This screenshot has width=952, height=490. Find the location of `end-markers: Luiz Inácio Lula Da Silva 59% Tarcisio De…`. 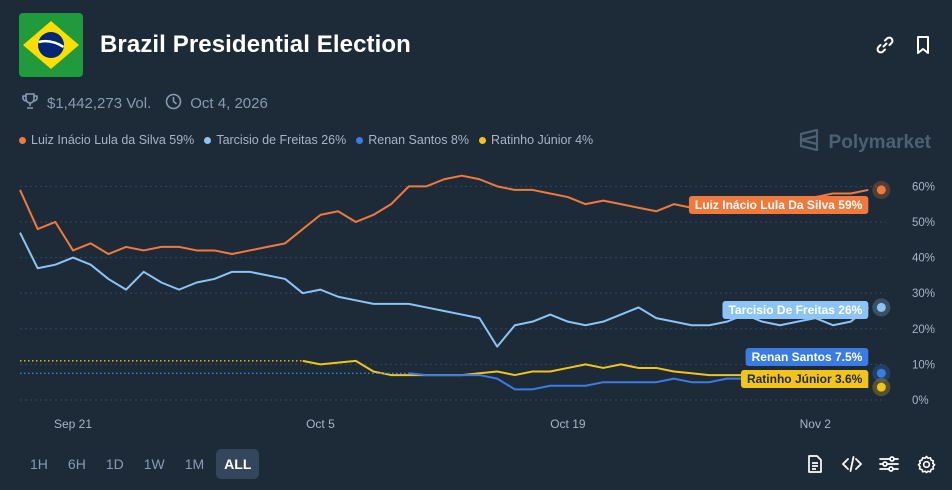

end-markers: Luiz Inácio Lula Da Silva 59% Tarcisio De… is located at coordinates (789, 288).